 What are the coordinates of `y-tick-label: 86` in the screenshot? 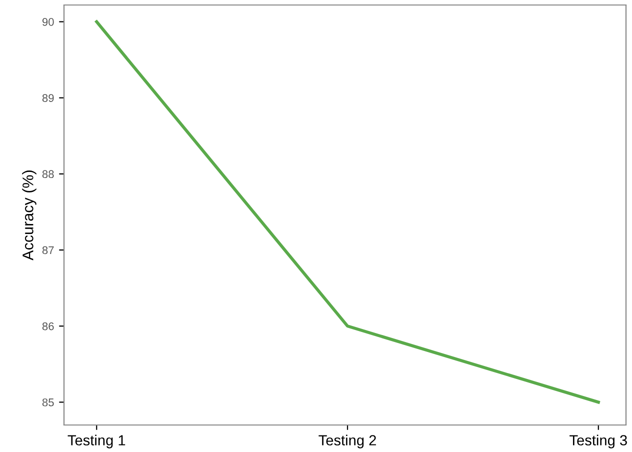 It's located at (48, 326).